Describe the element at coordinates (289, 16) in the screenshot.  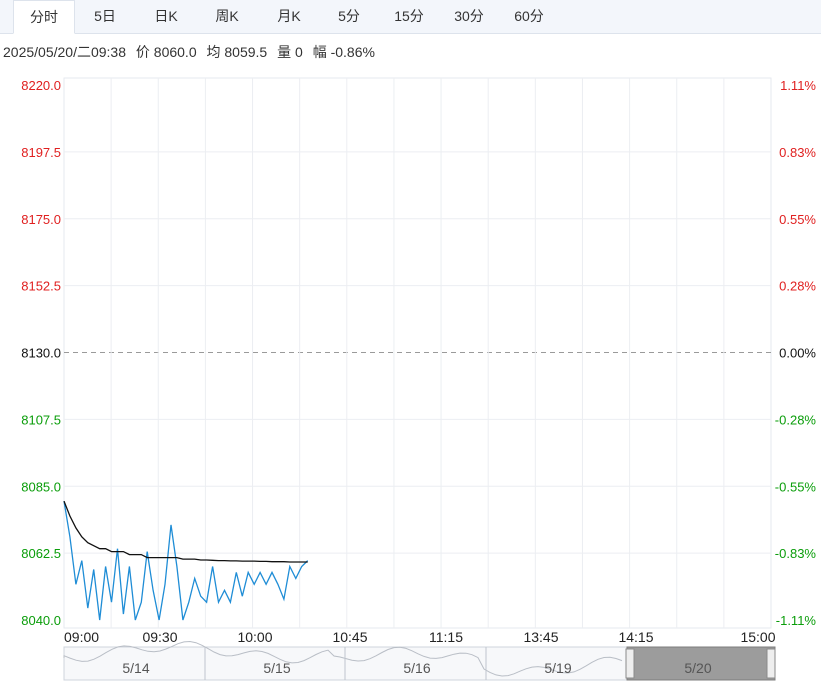
I see `tab-month-k: 月K` at that location.